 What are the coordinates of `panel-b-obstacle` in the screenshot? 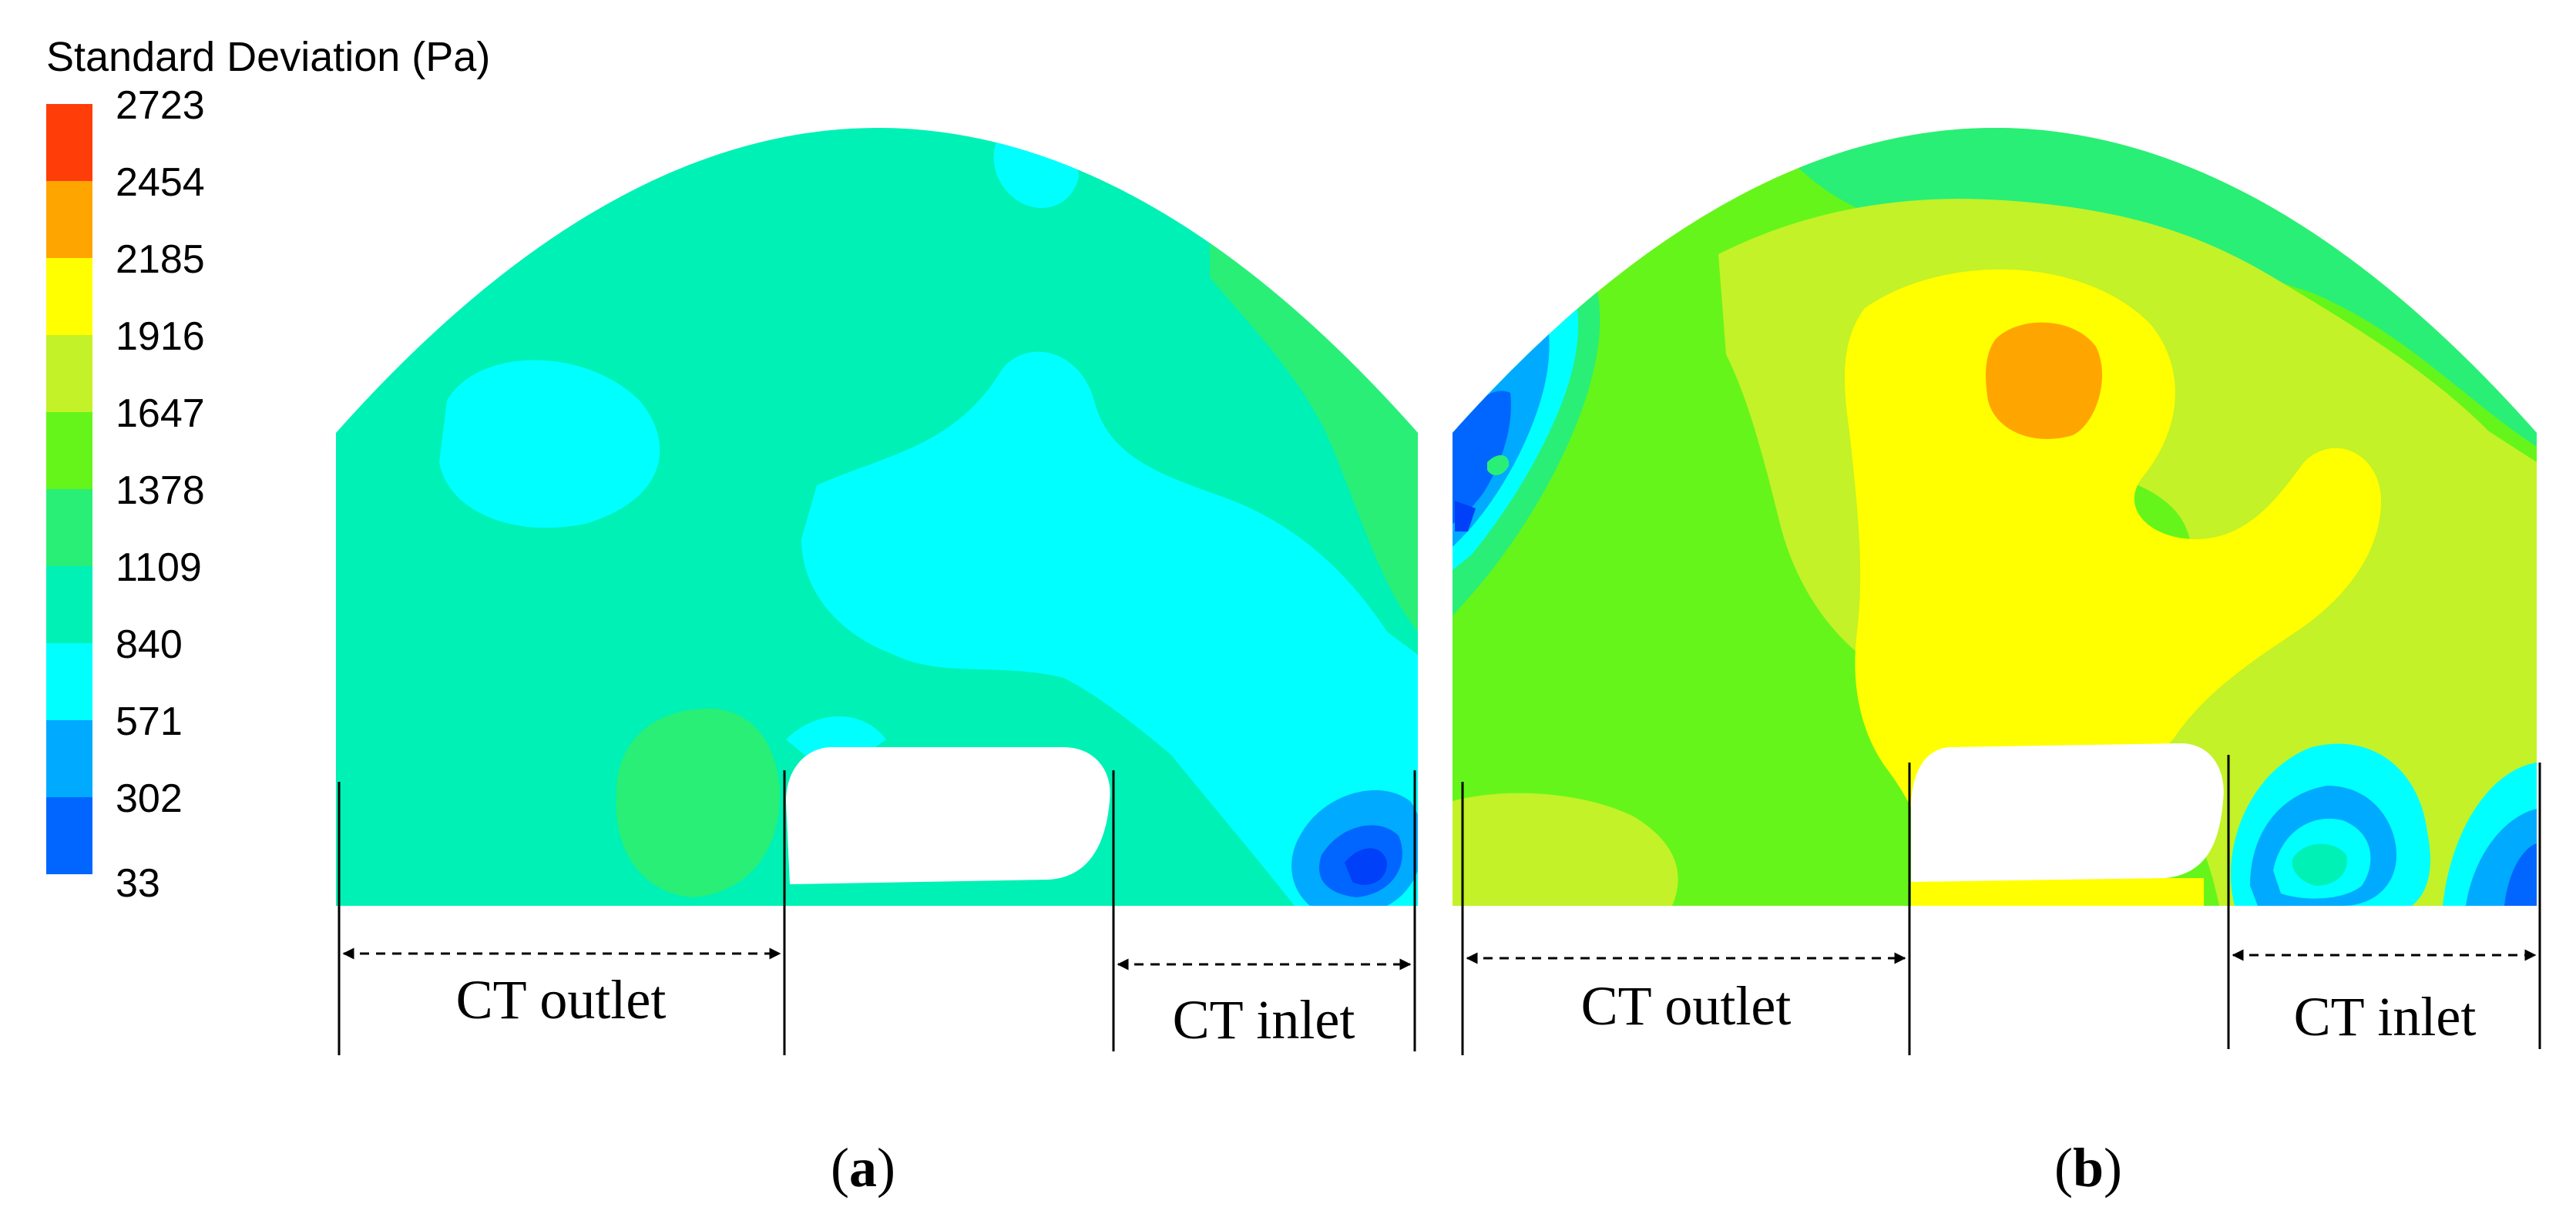 It's located at (2067, 812).